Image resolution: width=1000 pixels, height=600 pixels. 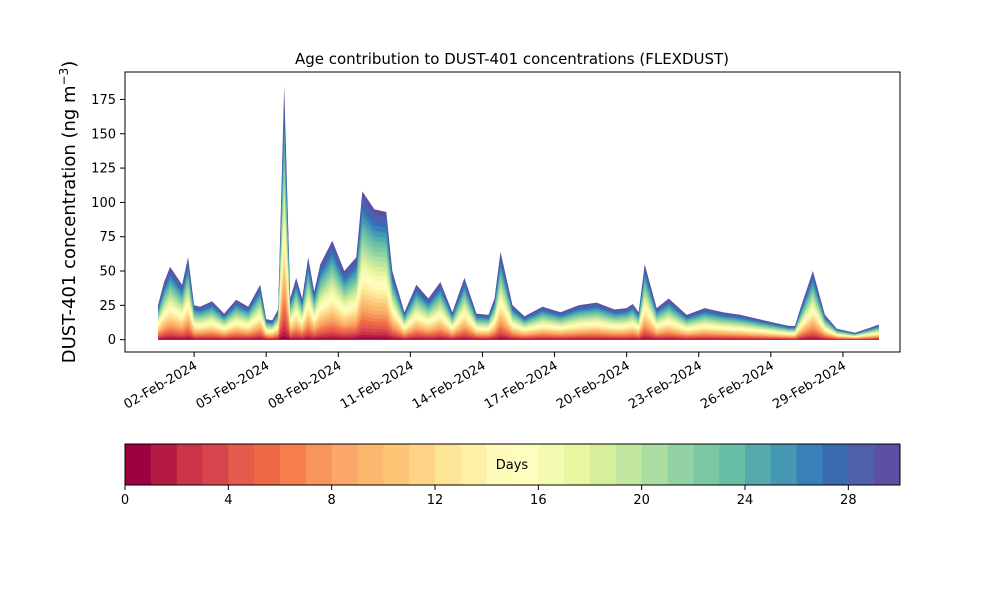 What do you see at coordinates (737, 385) in the screenshot?
I see `x-tick-label: 26-Feb-2024` at bounding box center [737, 385].